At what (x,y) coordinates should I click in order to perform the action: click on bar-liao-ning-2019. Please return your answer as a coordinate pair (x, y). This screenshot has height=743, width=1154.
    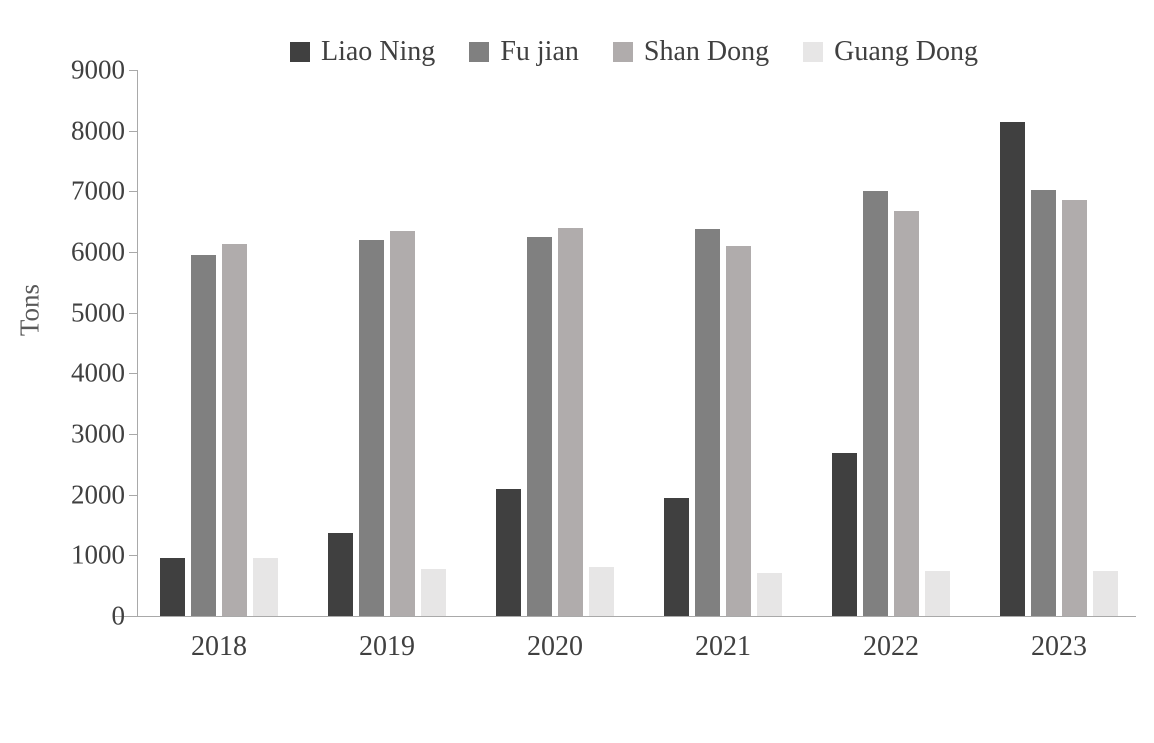
    Looking at the image, I should click on (340, 574).